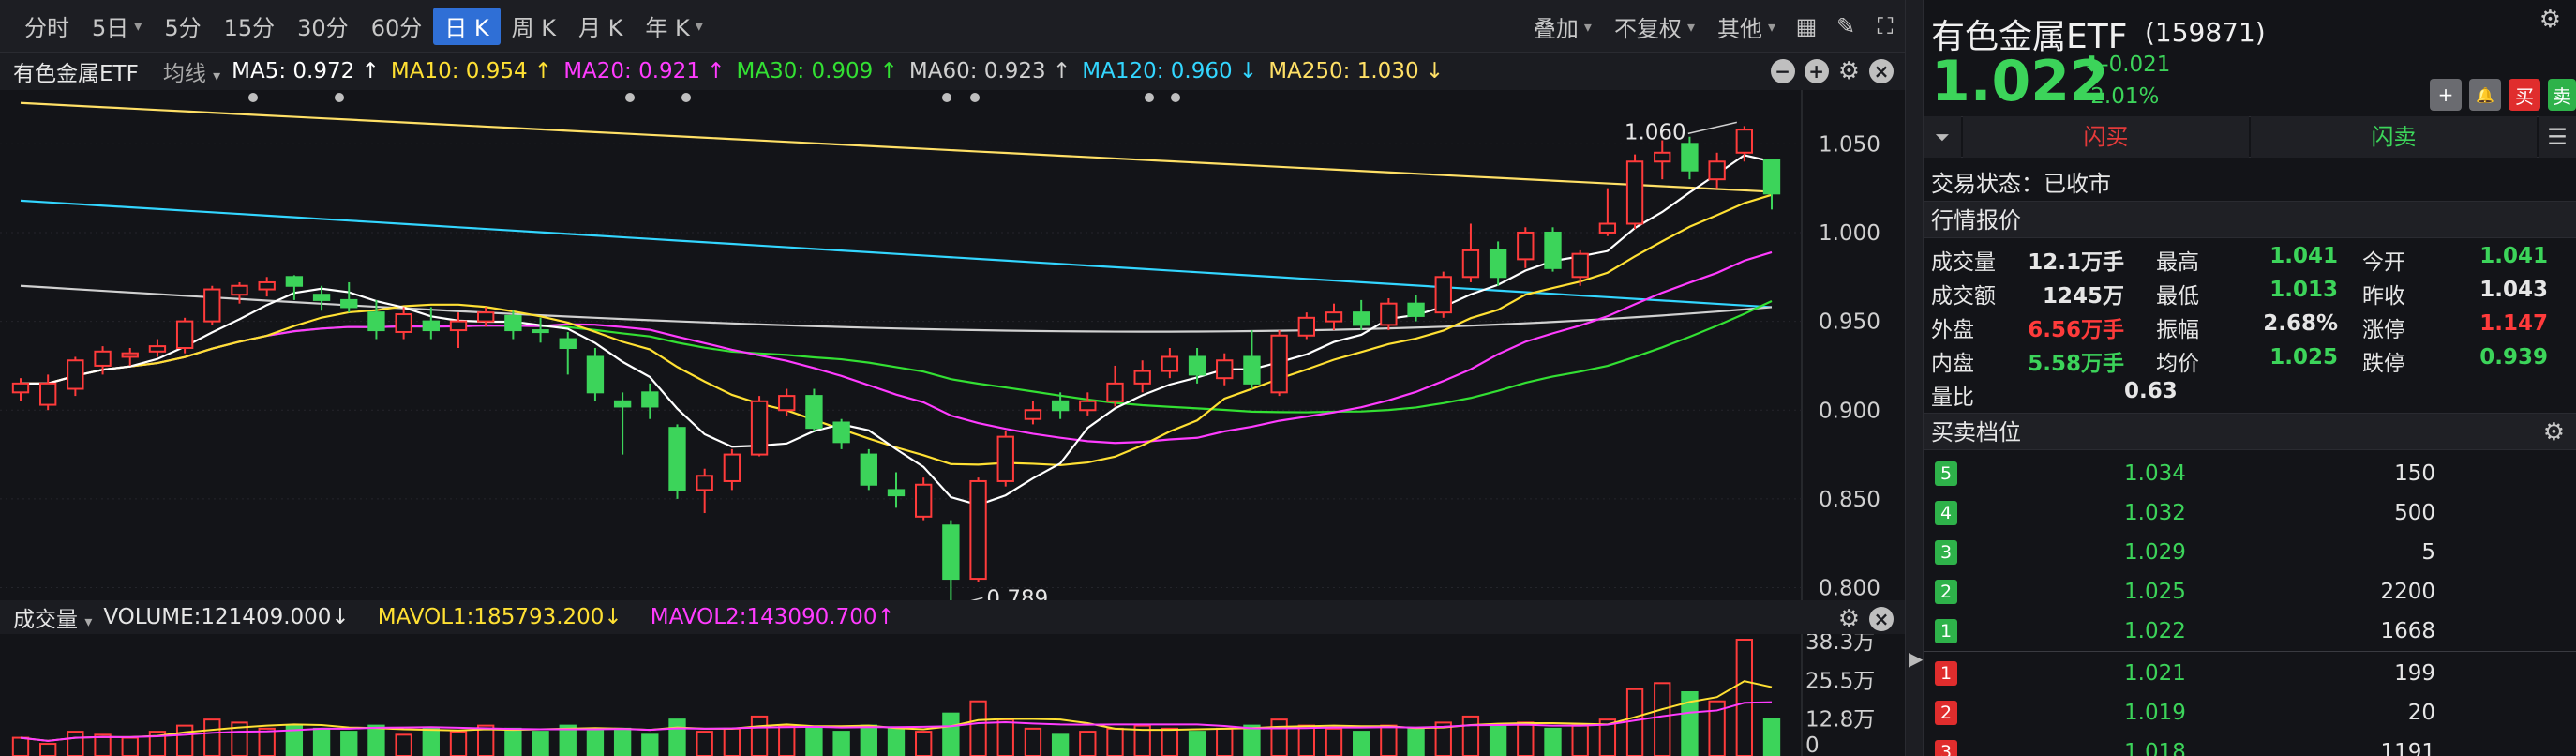  What do you see at coordinates (1882, 619) in the screenshot?
I see `volume-close-icon: ×` at bounding box center [1882, 619].